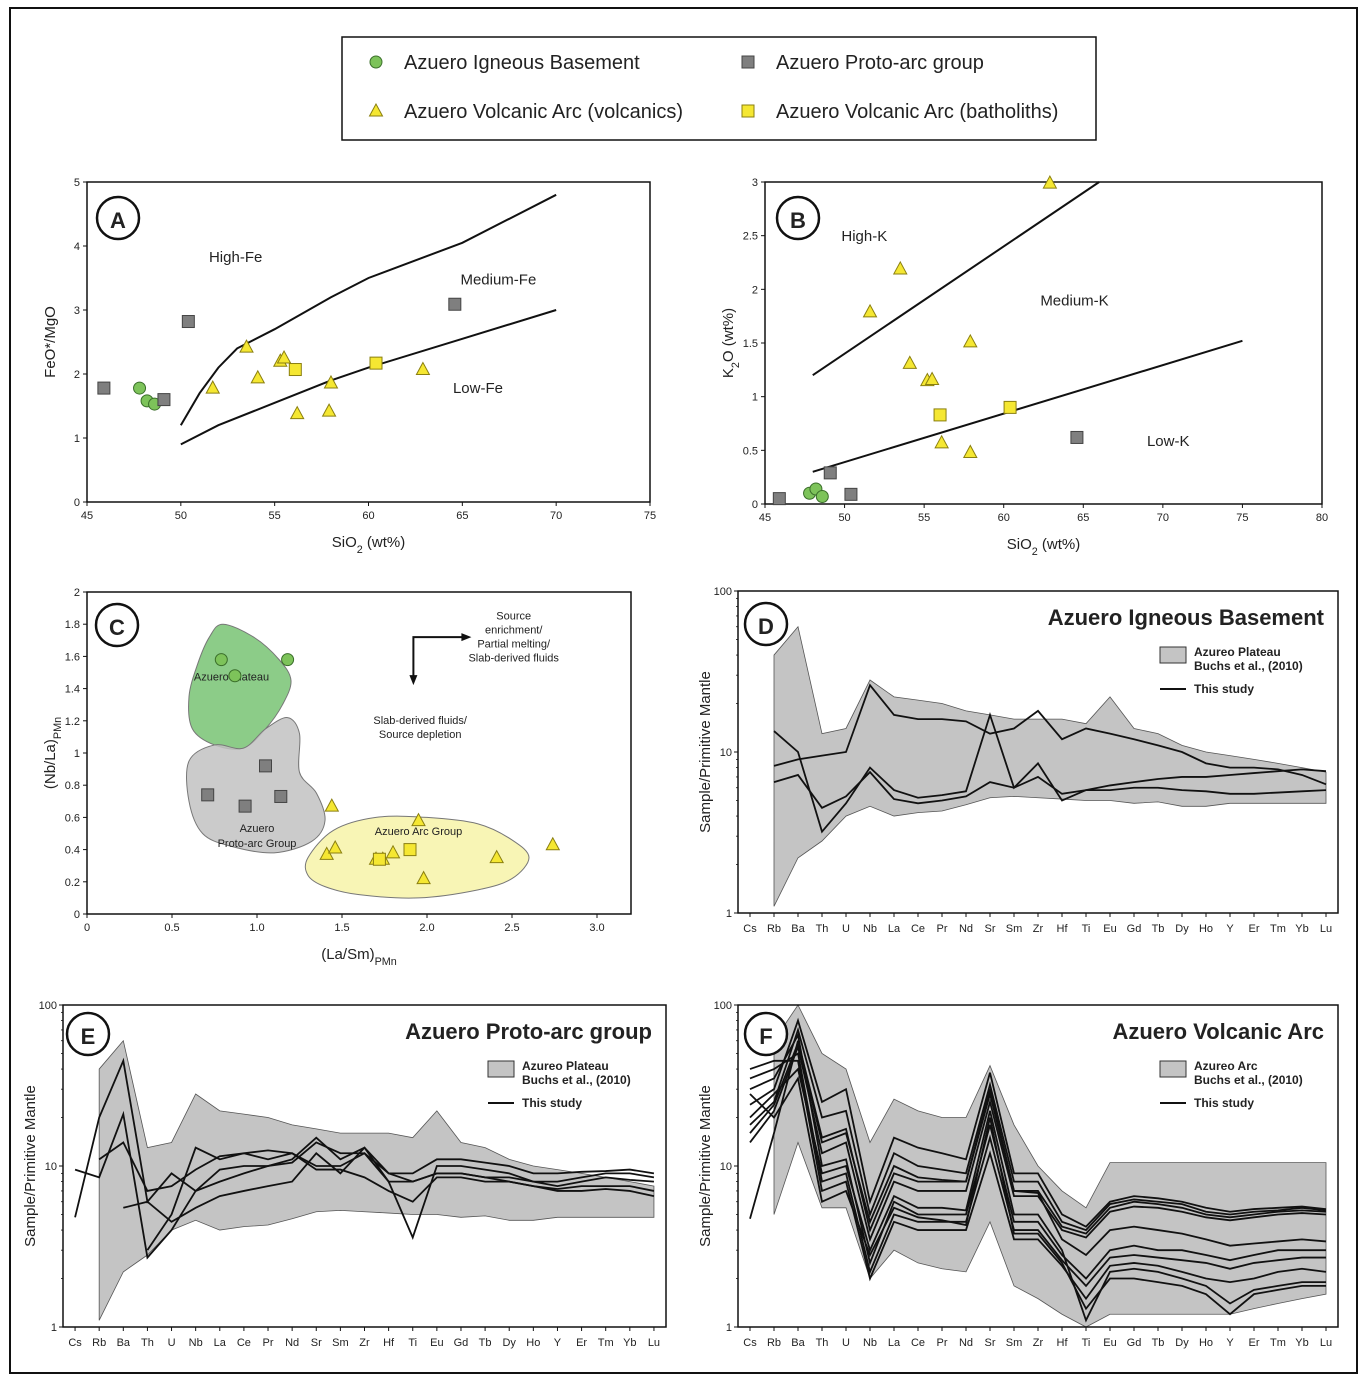  Describe the element at coordinates (77, 183) in the screenshot. I see `y-tick-label: 5` at that location.